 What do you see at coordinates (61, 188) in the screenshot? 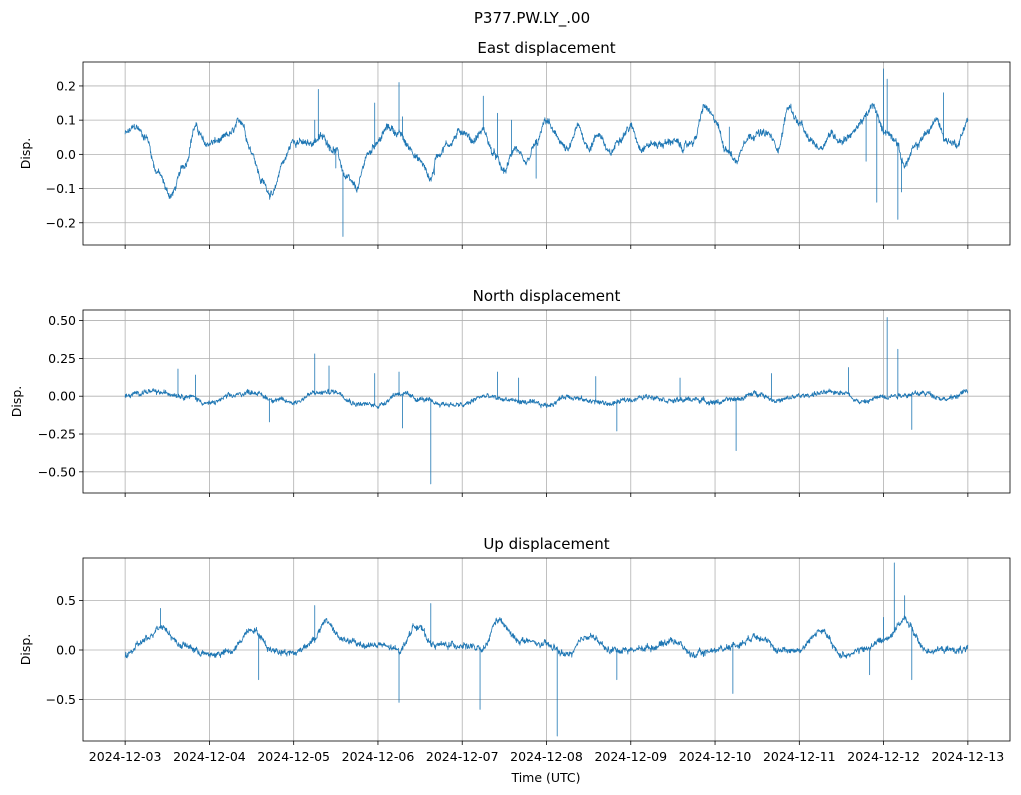
I see `y-tick-label: −0.1` at bounding box center [61, 188].